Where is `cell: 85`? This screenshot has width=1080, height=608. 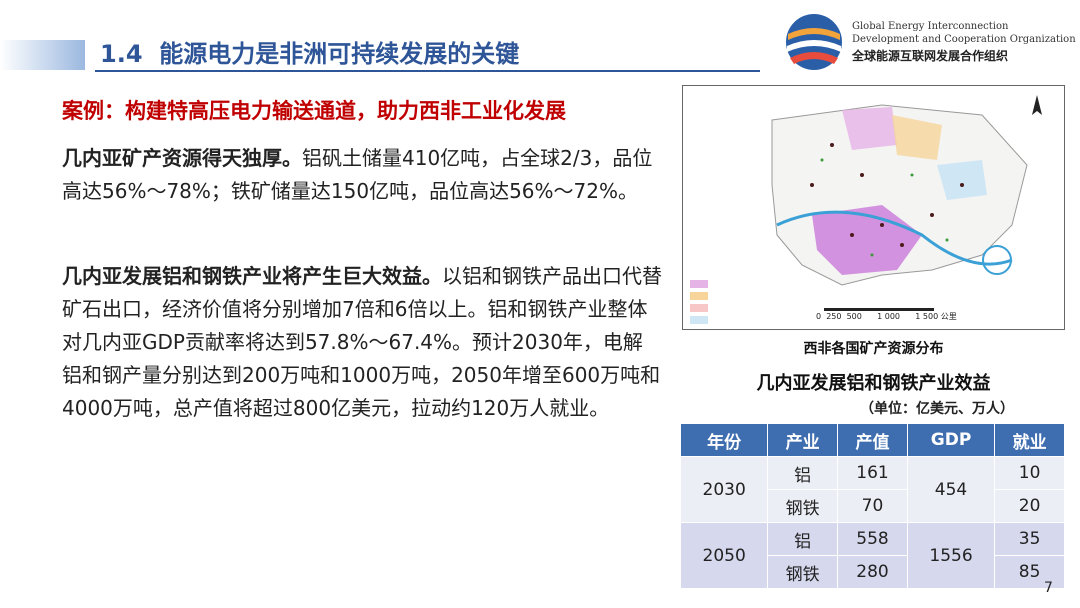
cell: 85 is located at coordinates (1029, 572).